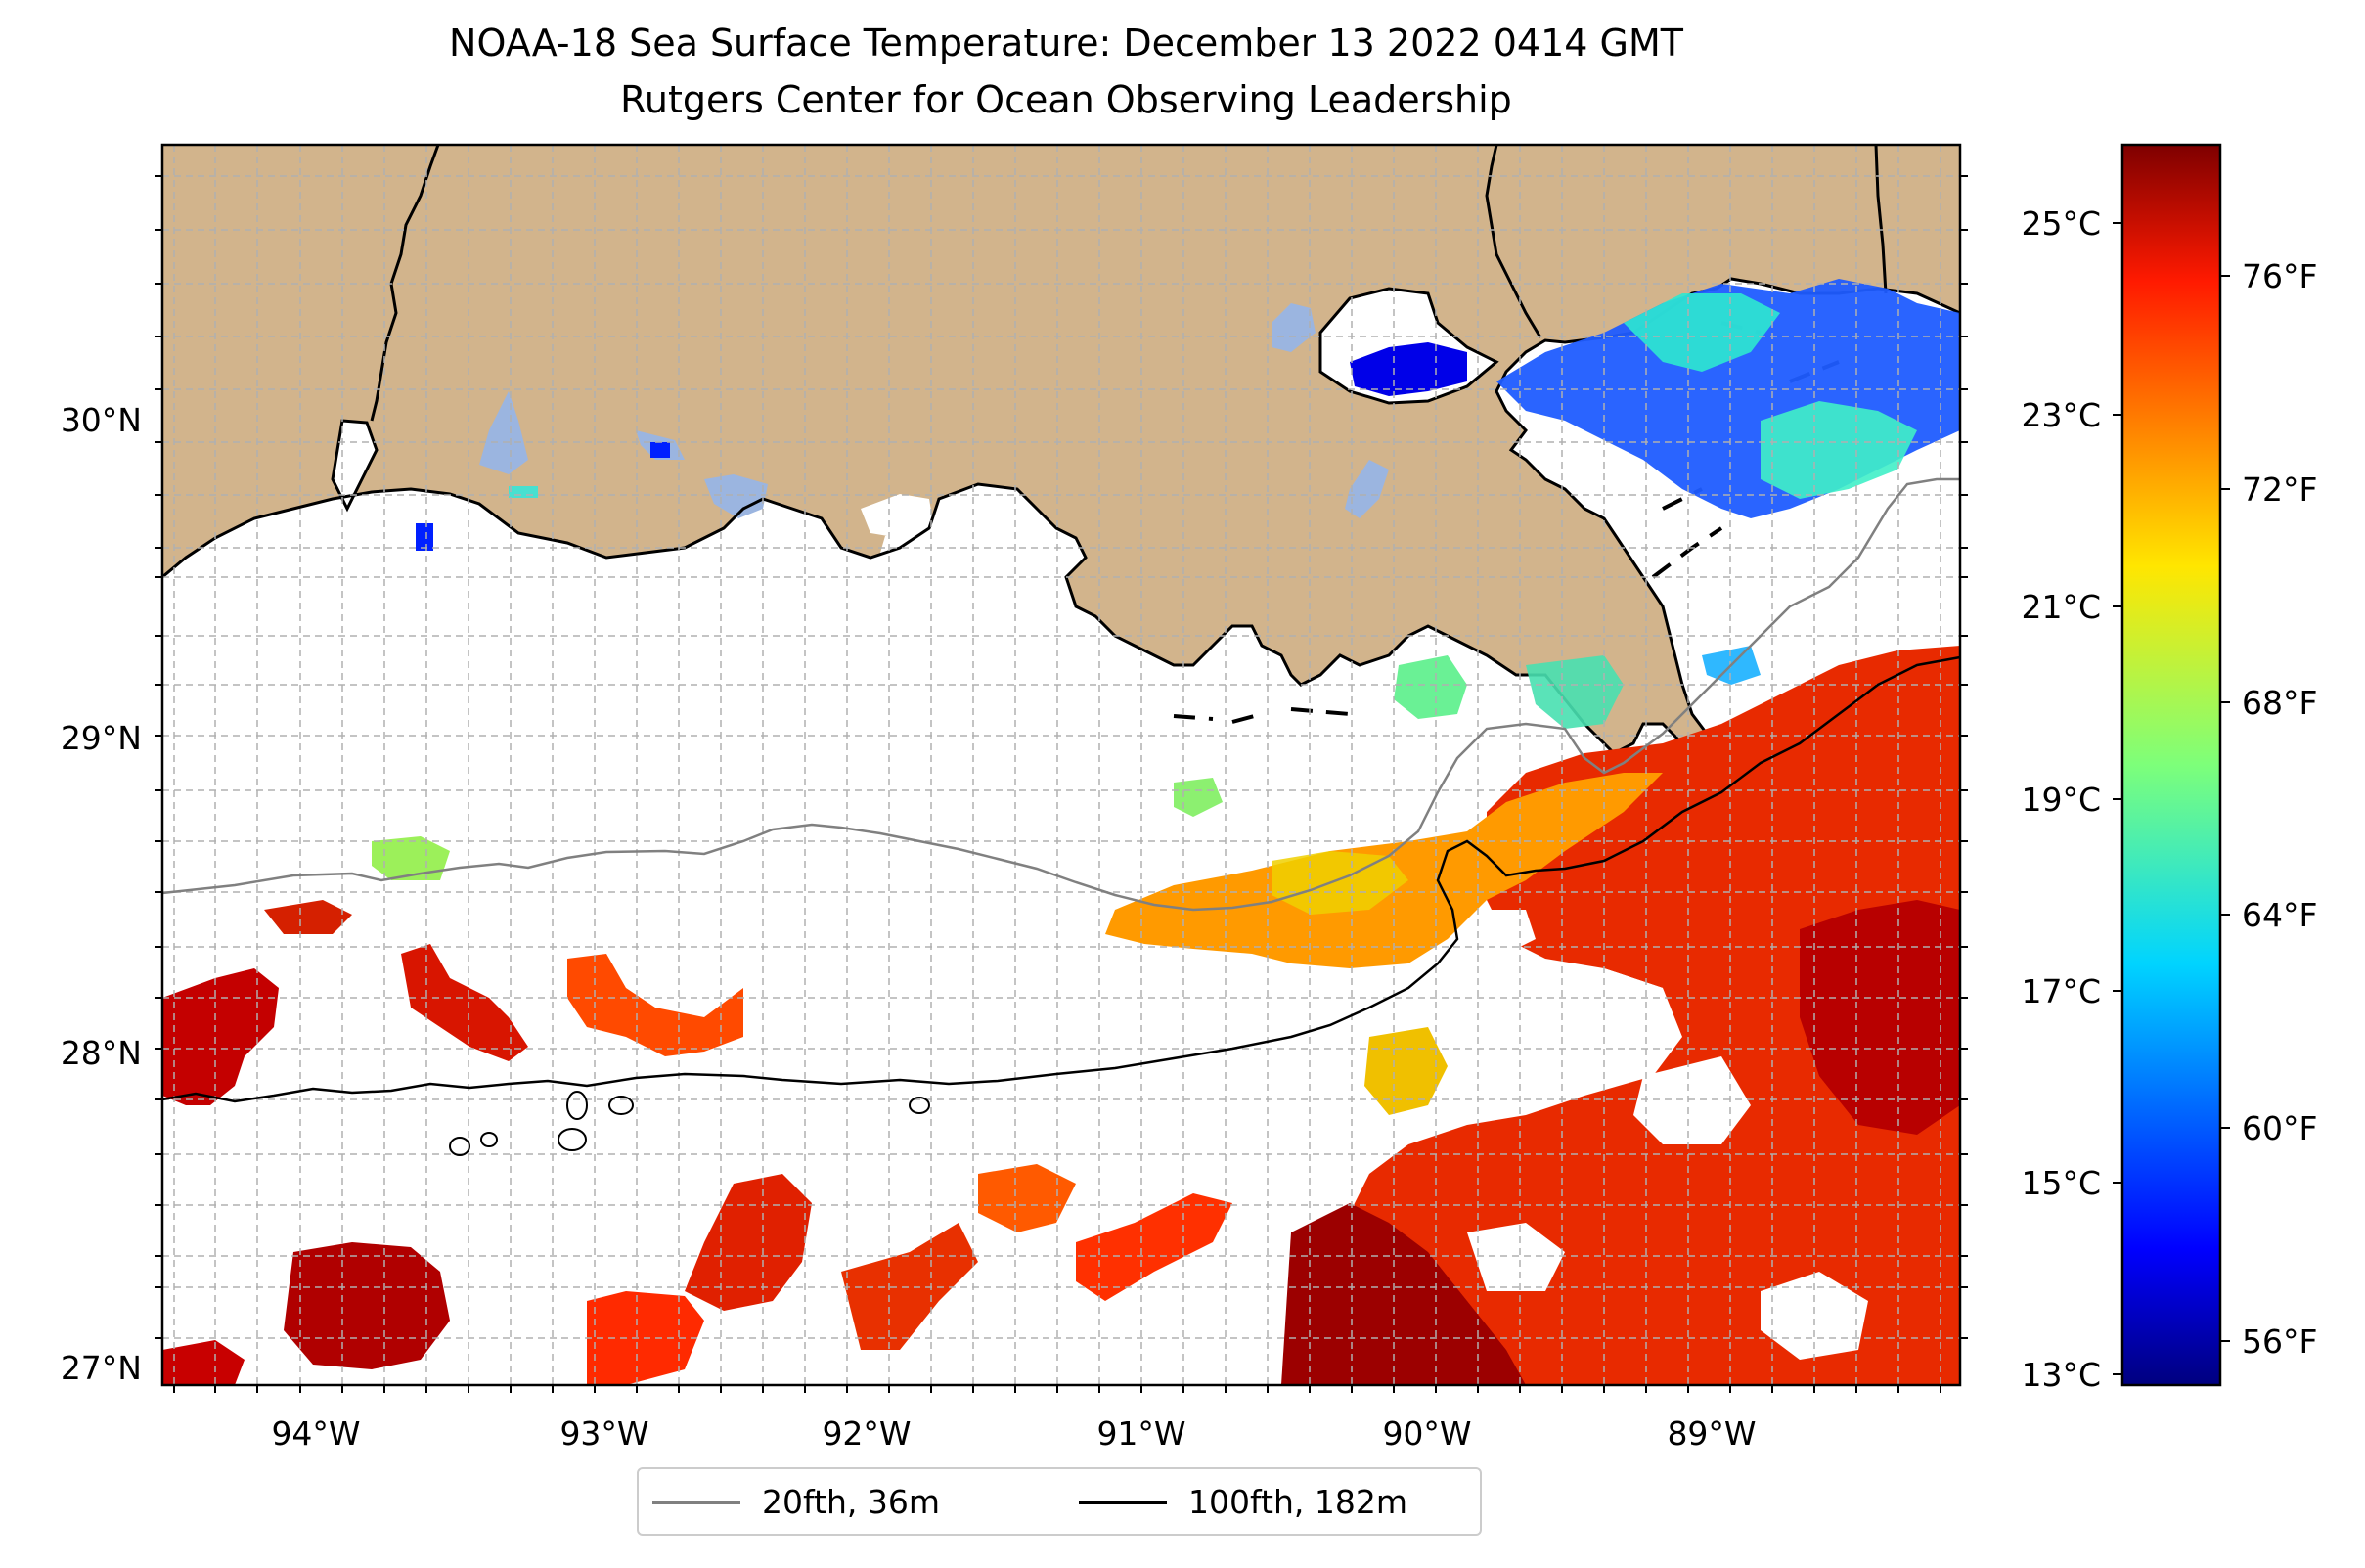 The width and height of the screenshot is (2365, 1568). What do you see at coordinates (101, 420) in the screenshot?
I see `lat-label-30n: 30°N` at bounding box center [101, 420].